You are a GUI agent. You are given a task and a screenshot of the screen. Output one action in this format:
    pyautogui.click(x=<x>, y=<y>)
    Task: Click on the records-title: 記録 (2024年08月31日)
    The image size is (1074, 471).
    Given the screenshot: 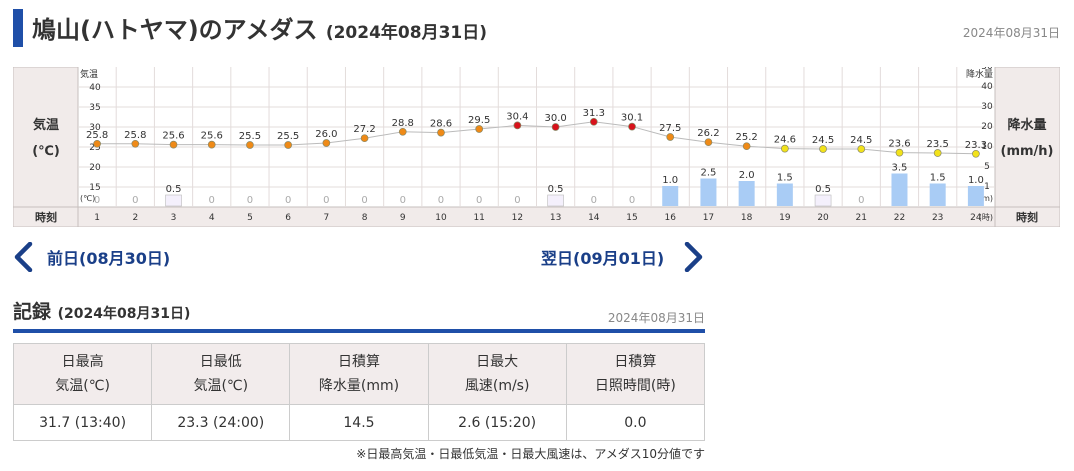 What is the action you would take?
    pyautogui.click(x=101, y=310)
    